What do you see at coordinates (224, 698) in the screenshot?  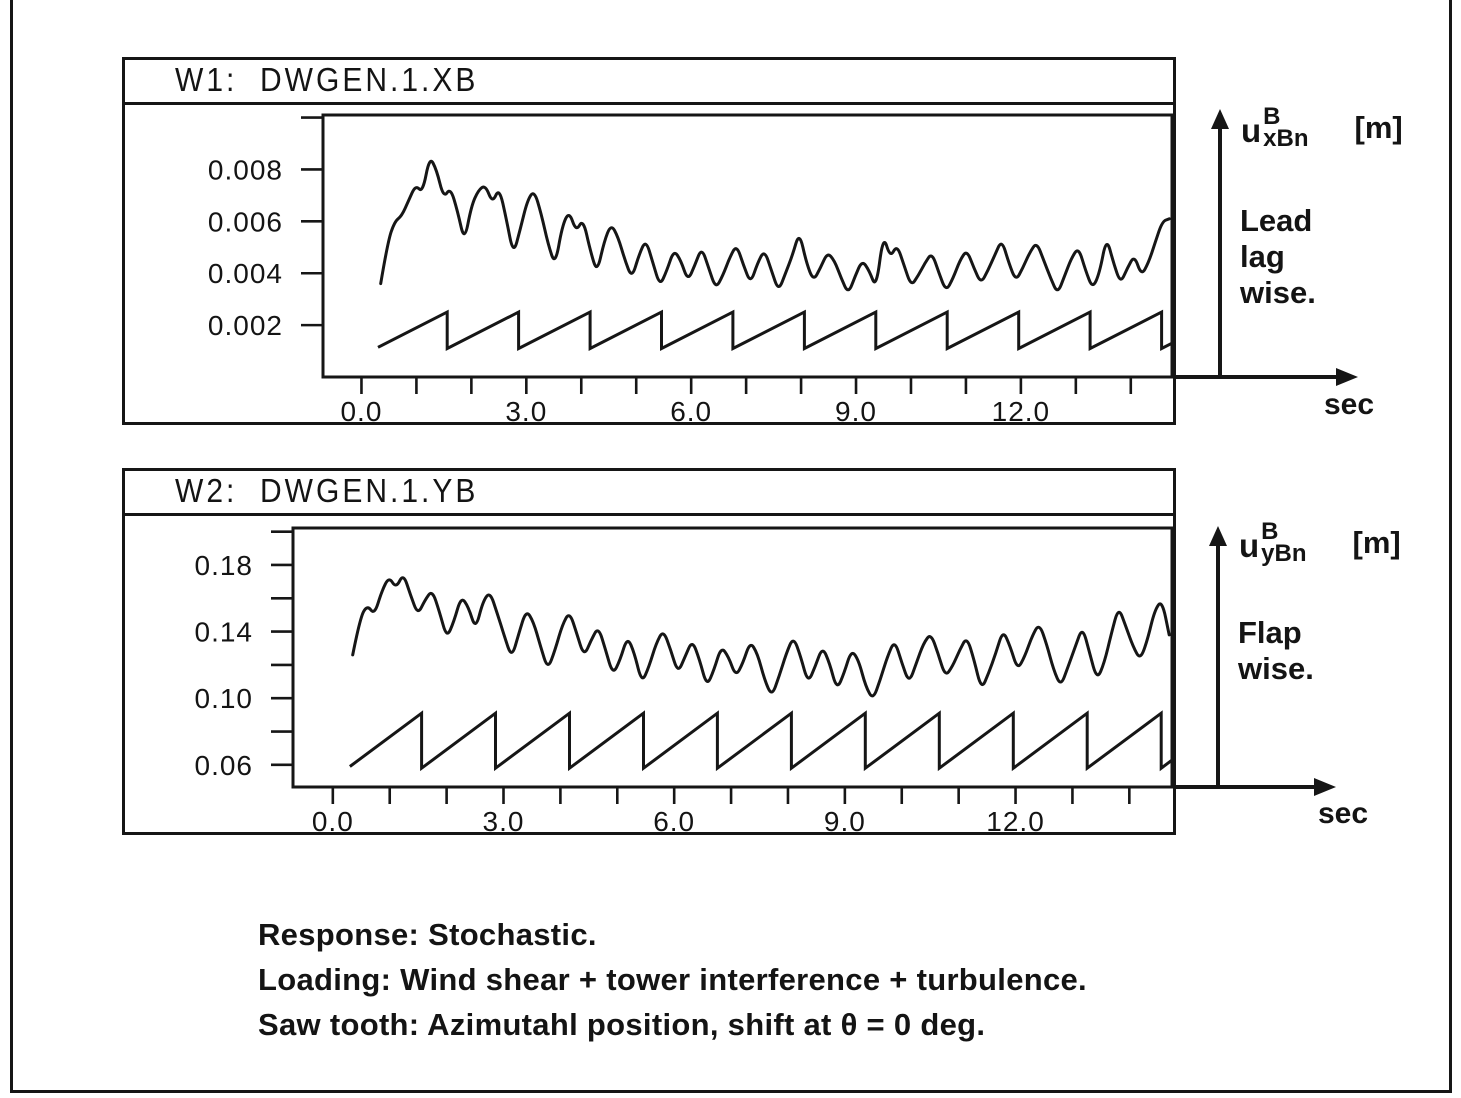 I see `y-tick-label: 0.10` at bounding box center [224, 698].